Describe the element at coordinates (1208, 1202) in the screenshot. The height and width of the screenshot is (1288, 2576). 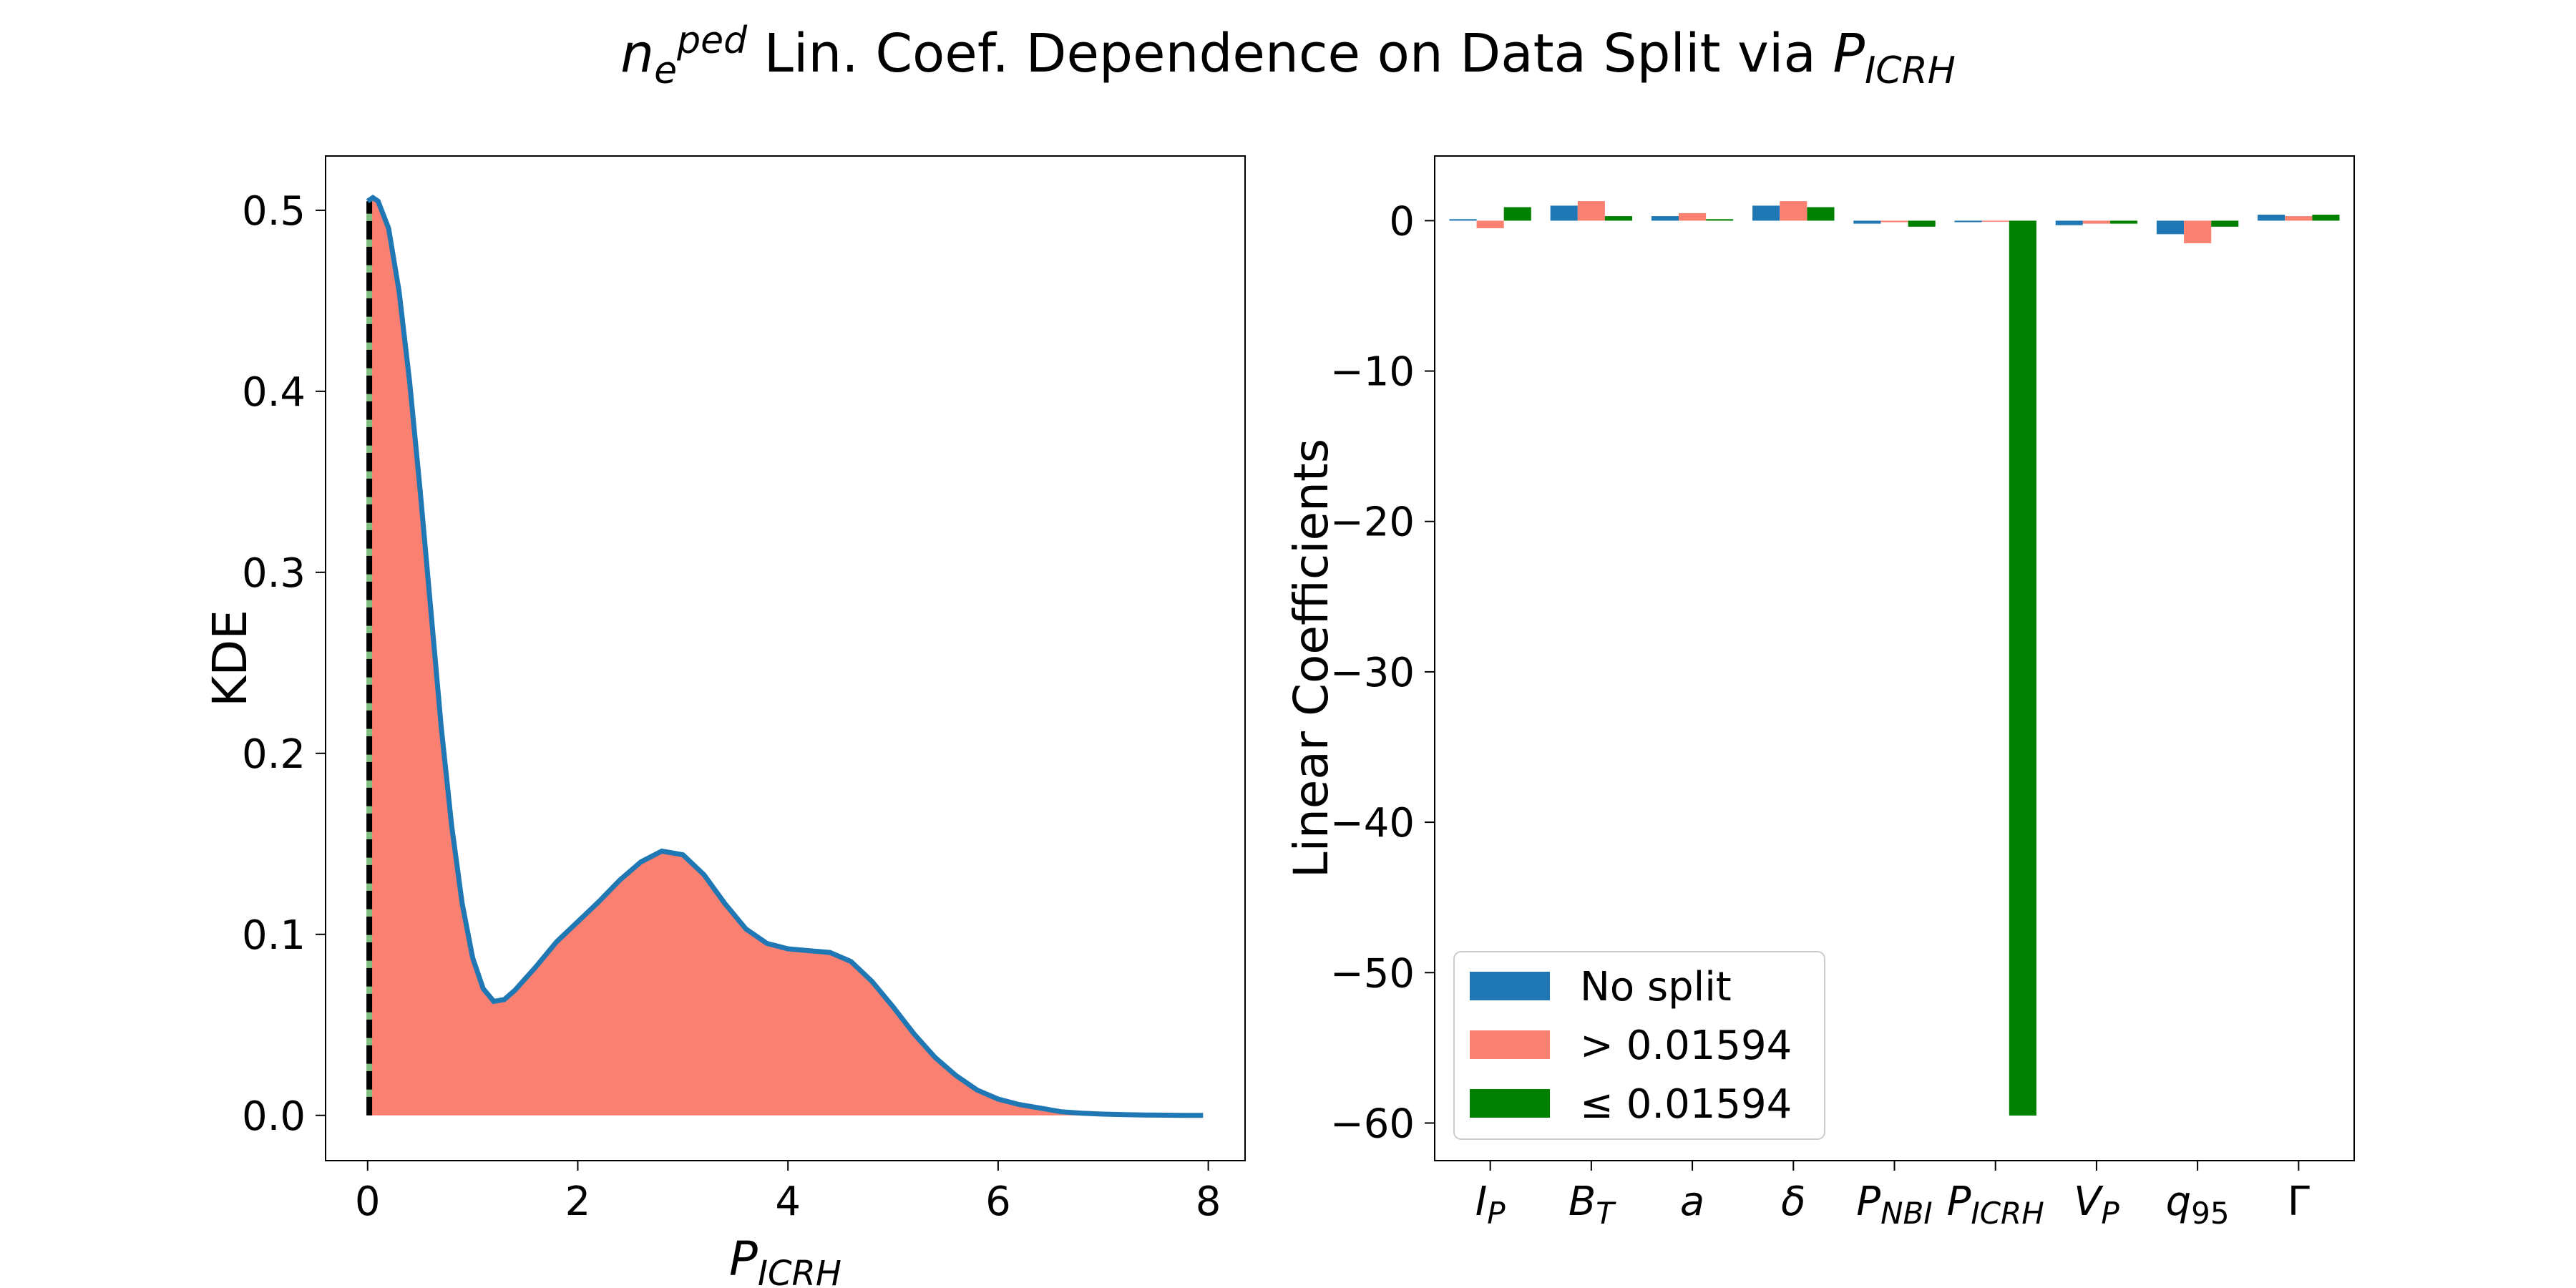
I see `x-tick-label: 8` at that location.